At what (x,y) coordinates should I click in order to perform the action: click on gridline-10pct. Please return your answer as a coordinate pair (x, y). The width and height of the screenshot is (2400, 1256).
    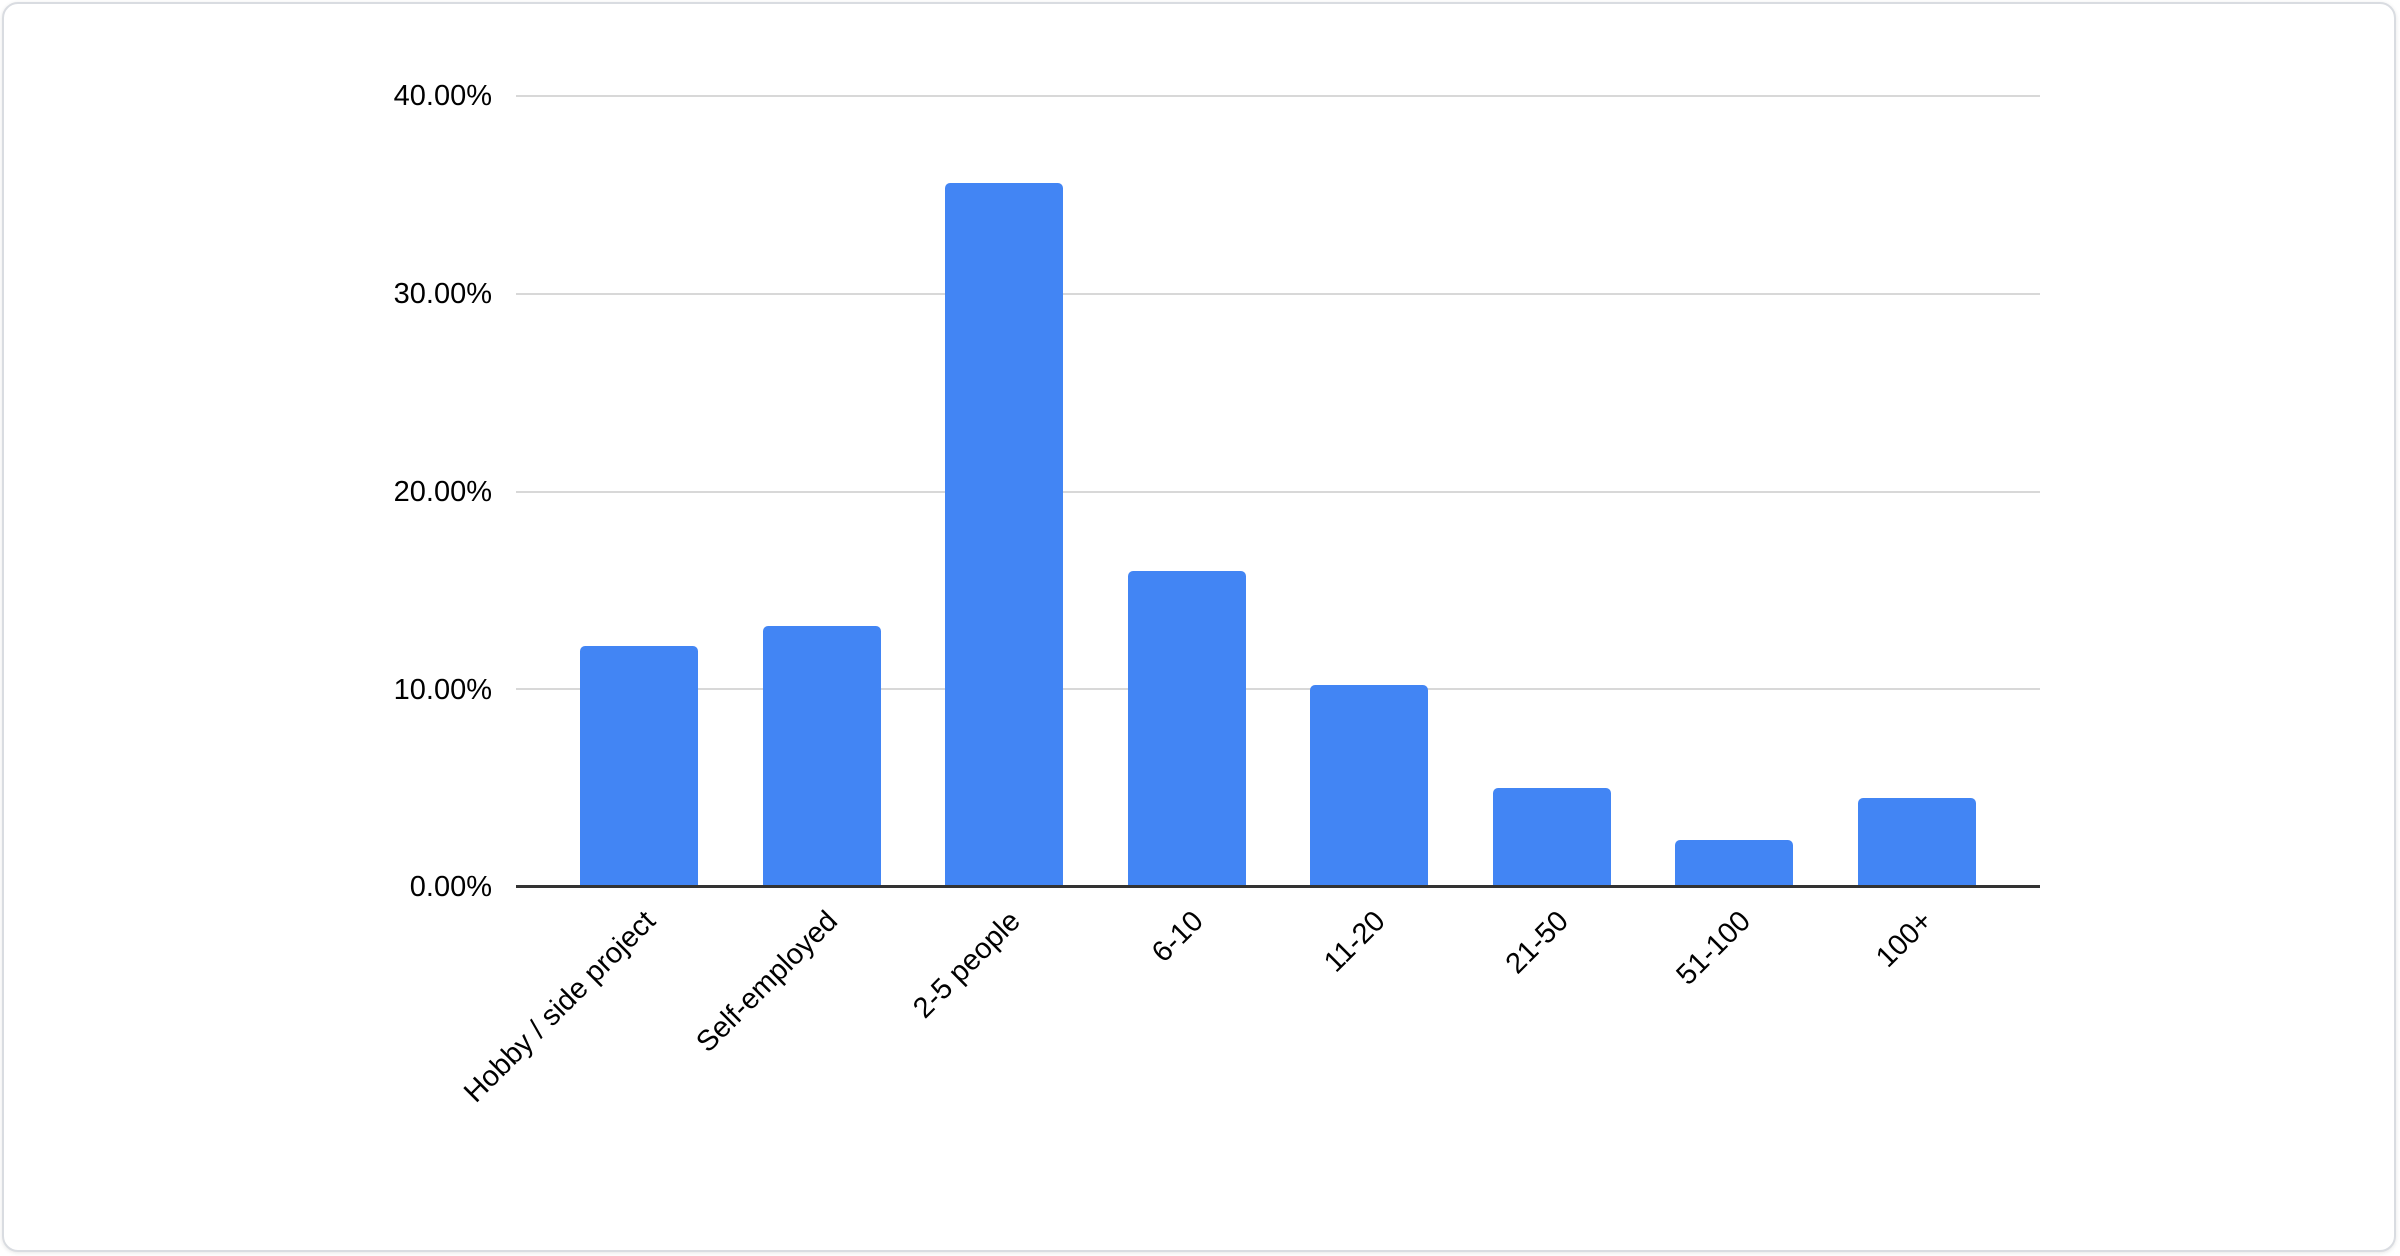
    Looking at the image, I should click on (1278, 689).